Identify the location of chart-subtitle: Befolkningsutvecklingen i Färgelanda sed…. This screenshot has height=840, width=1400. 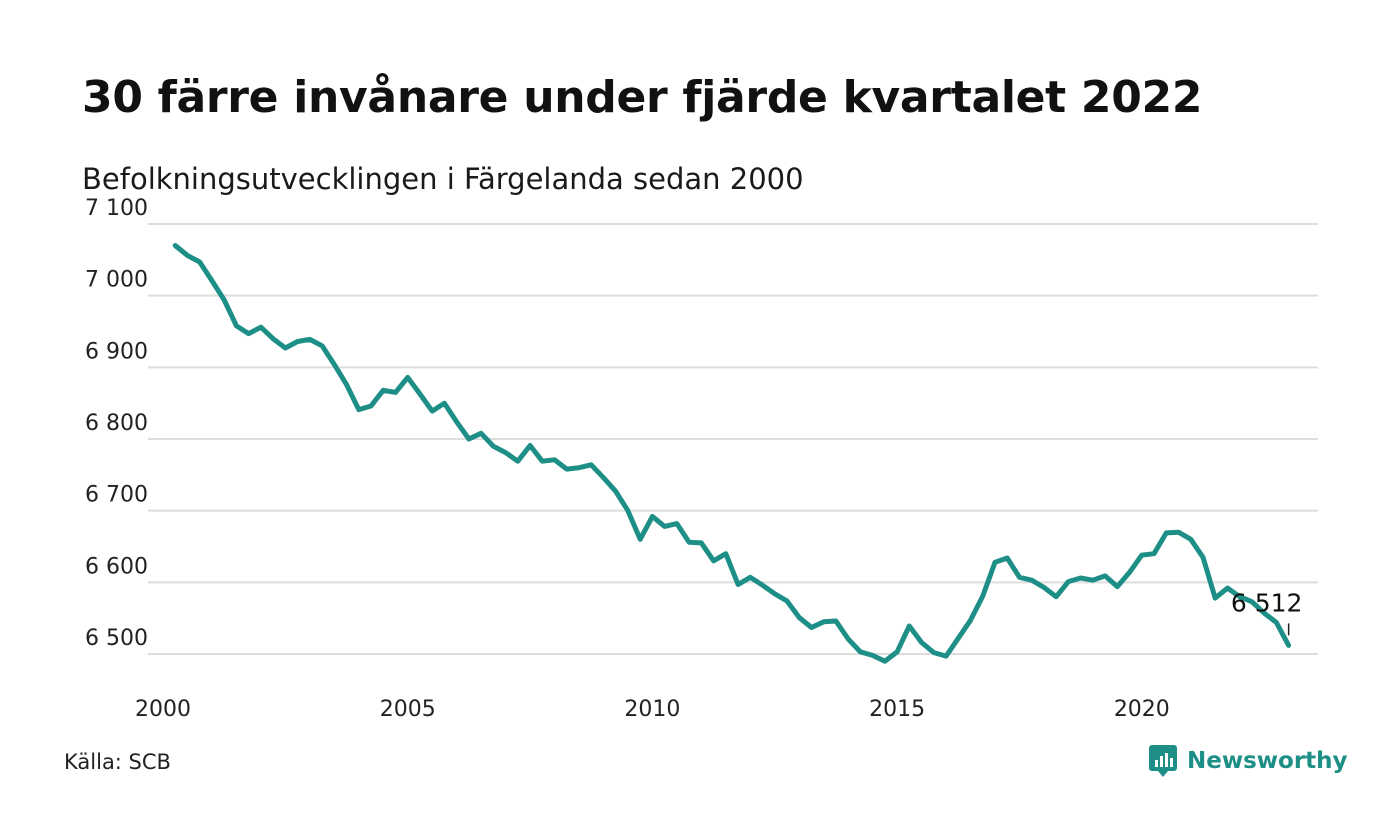
(443, 179).